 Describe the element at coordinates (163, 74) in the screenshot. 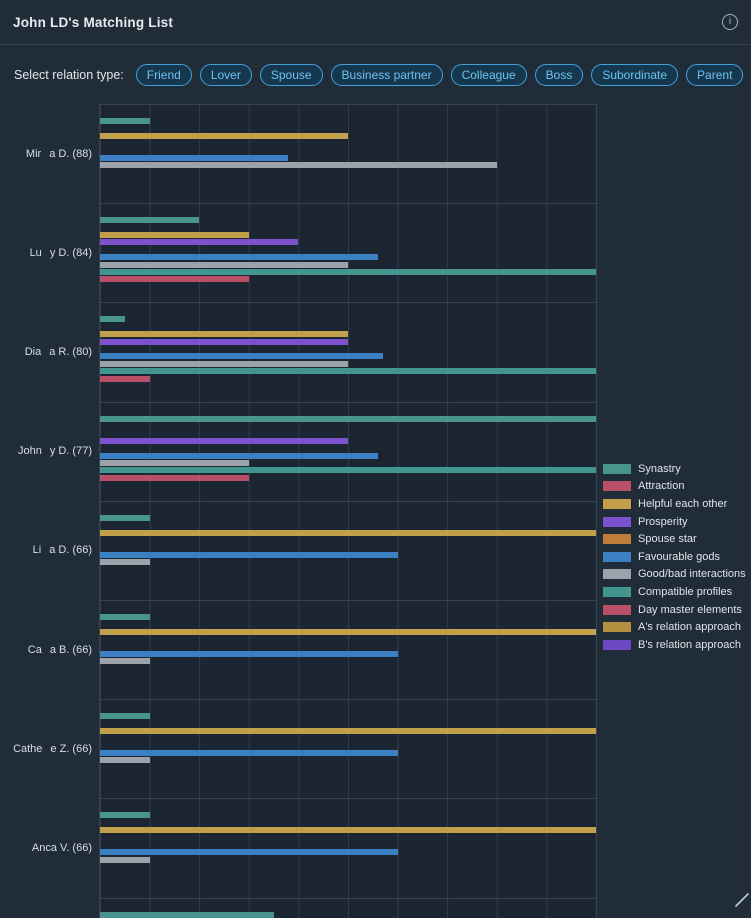

I see `chip-friend: Friend` at that location.